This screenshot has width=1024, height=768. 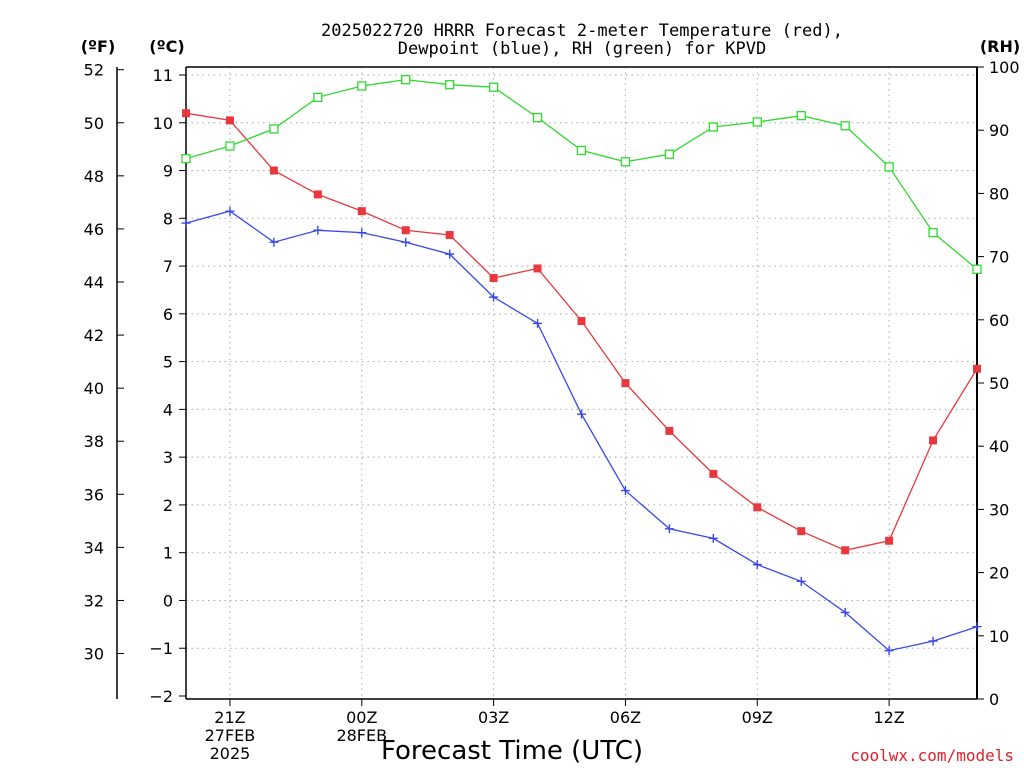 I want to click on rh-tick-label: 20, so click(x=999, y=573).